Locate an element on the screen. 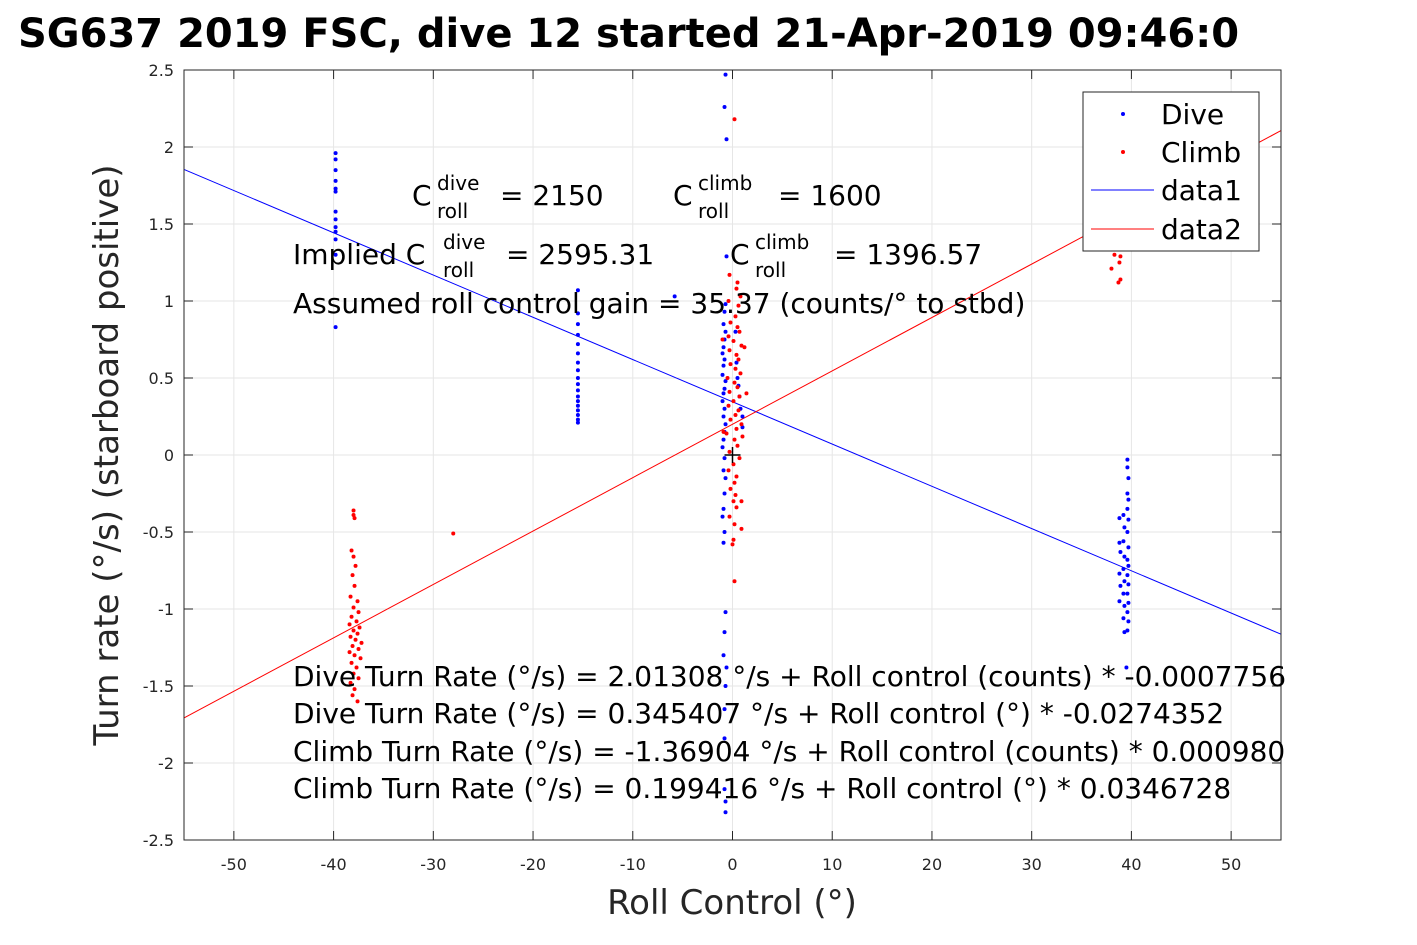 This screenshot has height=945, width=1417. x-tick-label: -50 is located at coordinates (234, 864).